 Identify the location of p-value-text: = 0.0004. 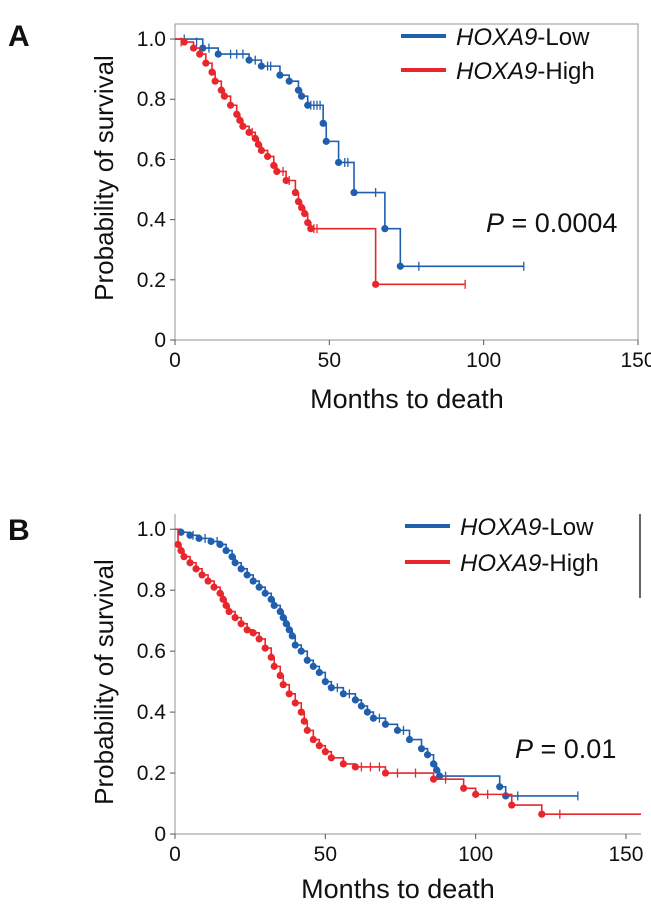
(560, 223).